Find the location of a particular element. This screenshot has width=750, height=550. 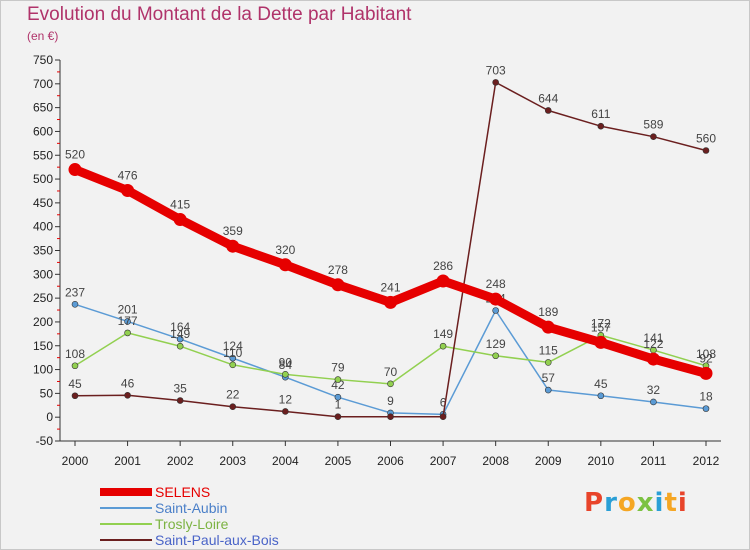

y-tick-label: 50 is located at coordinates (47, 393).